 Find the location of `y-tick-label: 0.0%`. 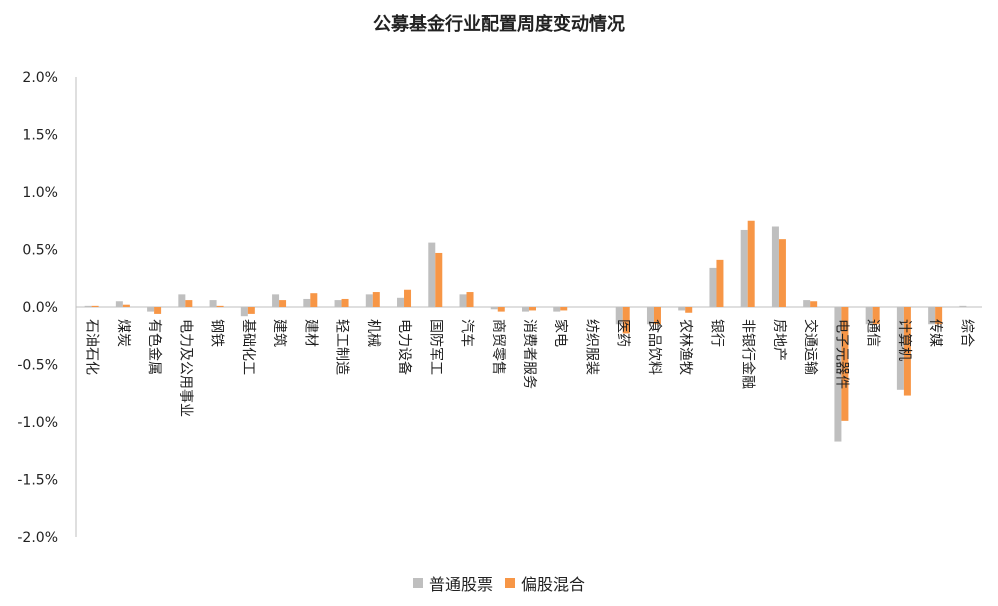

y-tick-label: 0.0% is located at coordinates (40, 308).